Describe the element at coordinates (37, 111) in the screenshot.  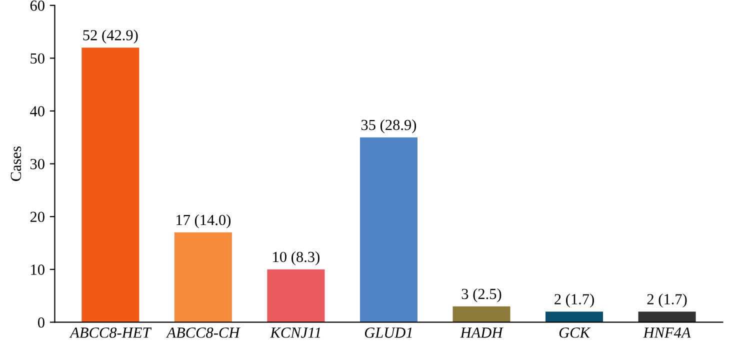
I see `y-tick-label: 40` at that location.